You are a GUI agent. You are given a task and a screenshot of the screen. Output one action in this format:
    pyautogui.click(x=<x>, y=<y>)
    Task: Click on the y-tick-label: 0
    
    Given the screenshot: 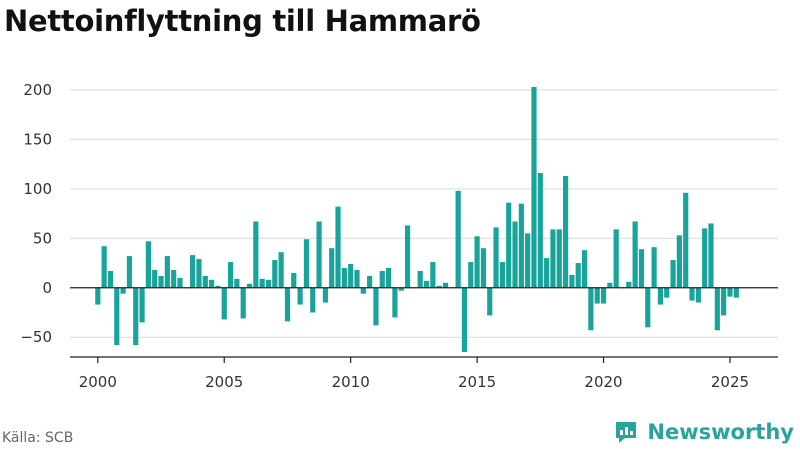 What is the action you would take?
    pyautogui.click(x=47, y=288)
    